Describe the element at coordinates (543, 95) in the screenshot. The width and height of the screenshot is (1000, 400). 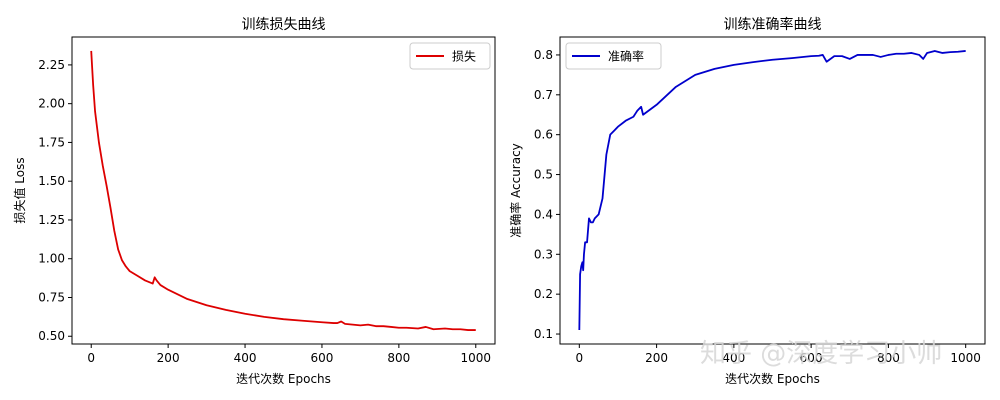
I see `acc-y-tick-label: 0.7` at that location.